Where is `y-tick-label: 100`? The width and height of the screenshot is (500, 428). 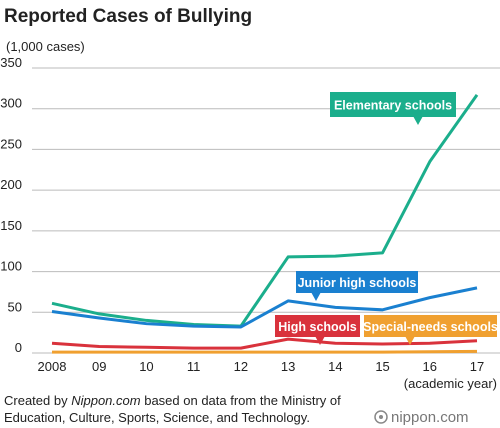 y-tick-label: 100 is located at coordinates (11, 266).